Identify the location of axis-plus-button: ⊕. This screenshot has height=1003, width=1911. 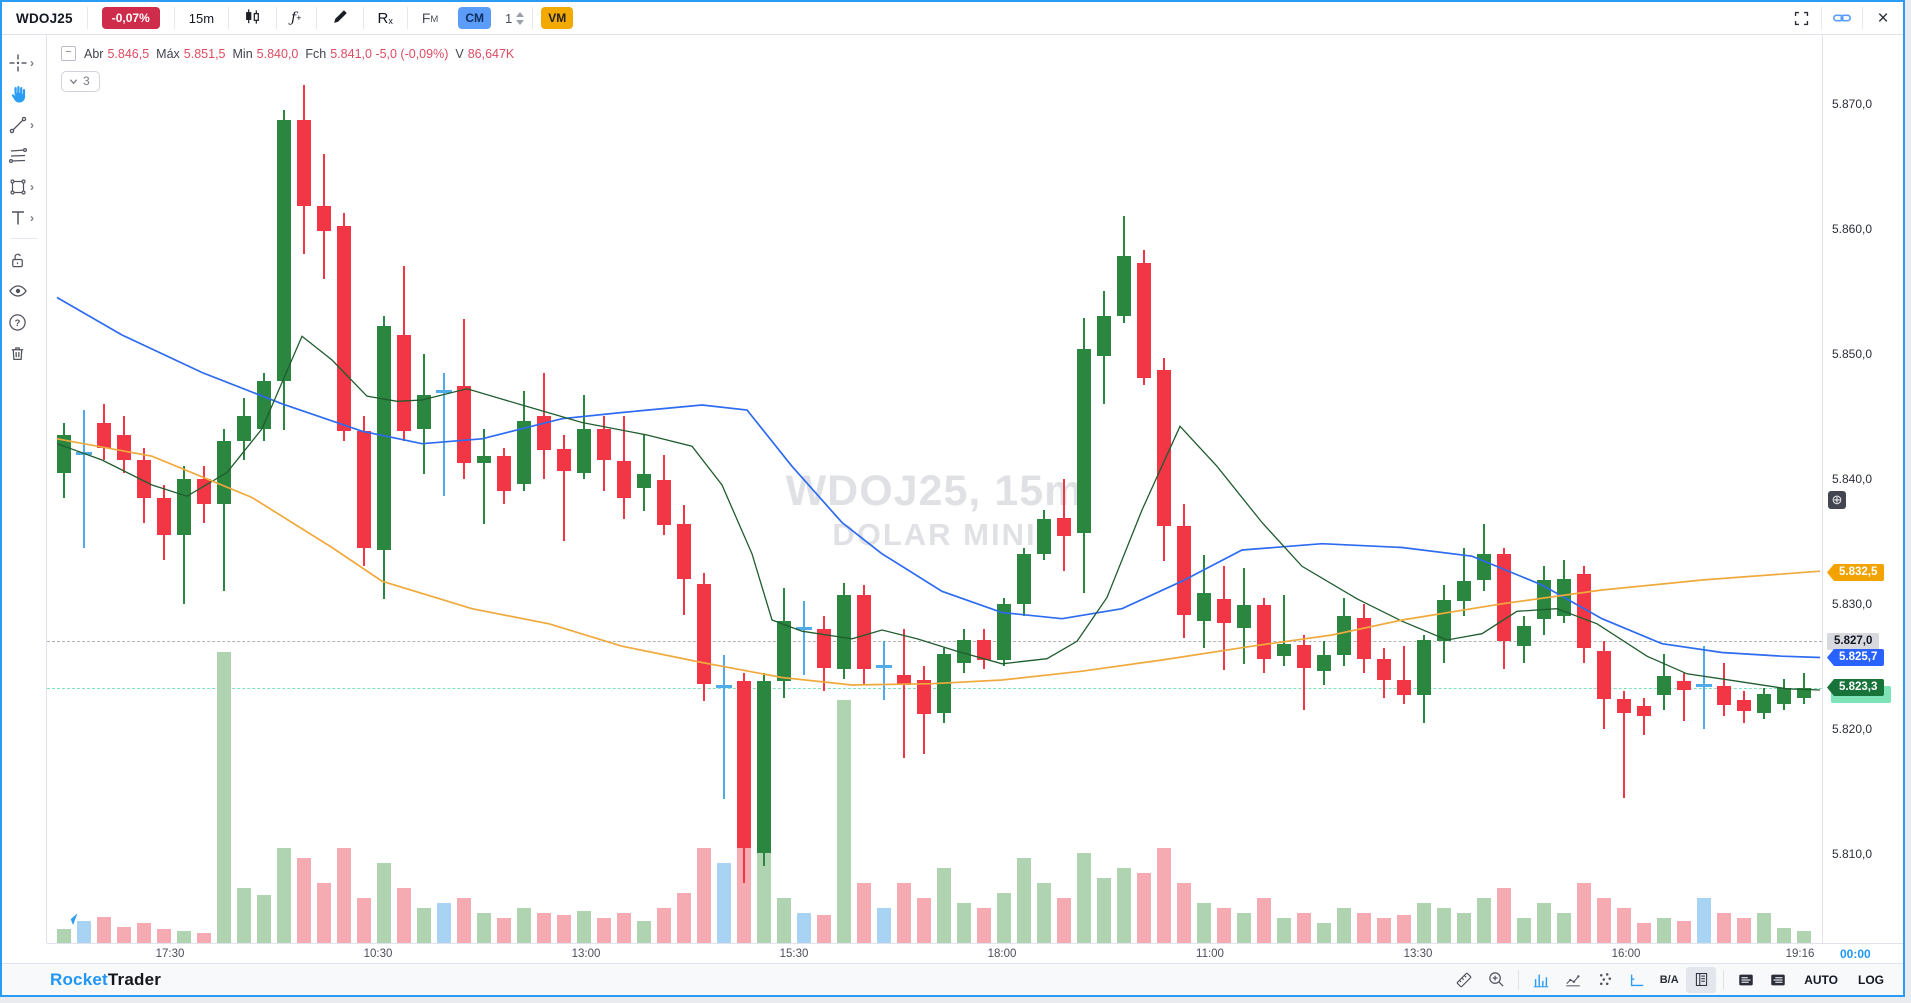
(1837, 500).